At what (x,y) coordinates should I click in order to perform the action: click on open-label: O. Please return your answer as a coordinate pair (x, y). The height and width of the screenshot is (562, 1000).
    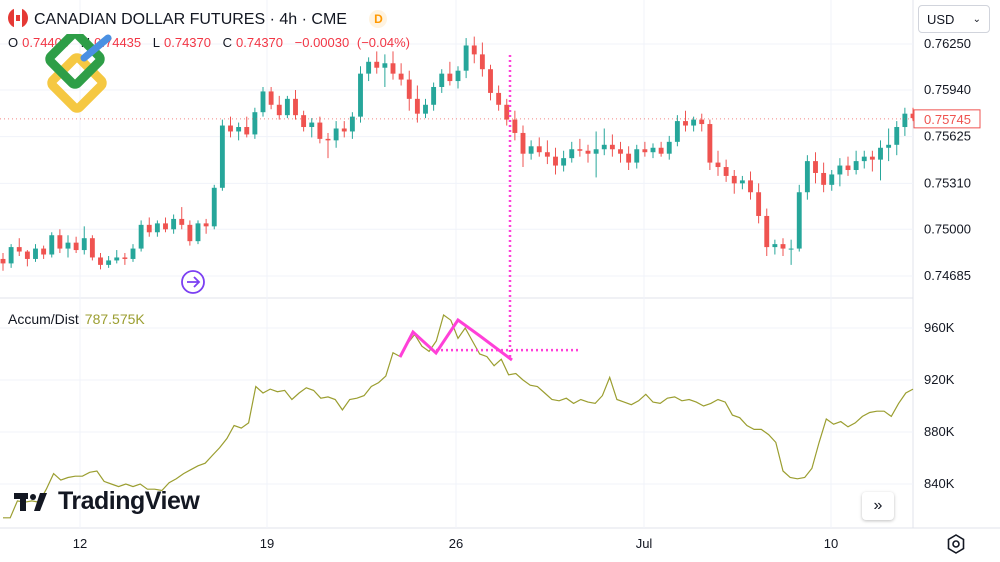
    Looking at the image, I should click on (13, 42).